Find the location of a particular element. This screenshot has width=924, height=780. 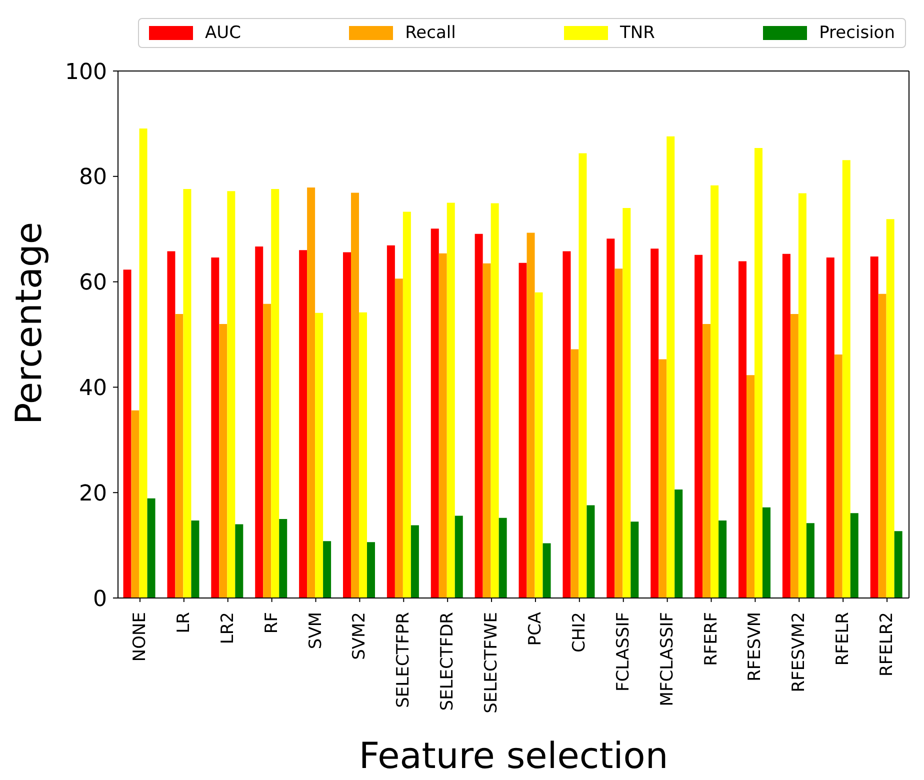

x-tick-label: RFELR2 is located at coordinates (887, 644).